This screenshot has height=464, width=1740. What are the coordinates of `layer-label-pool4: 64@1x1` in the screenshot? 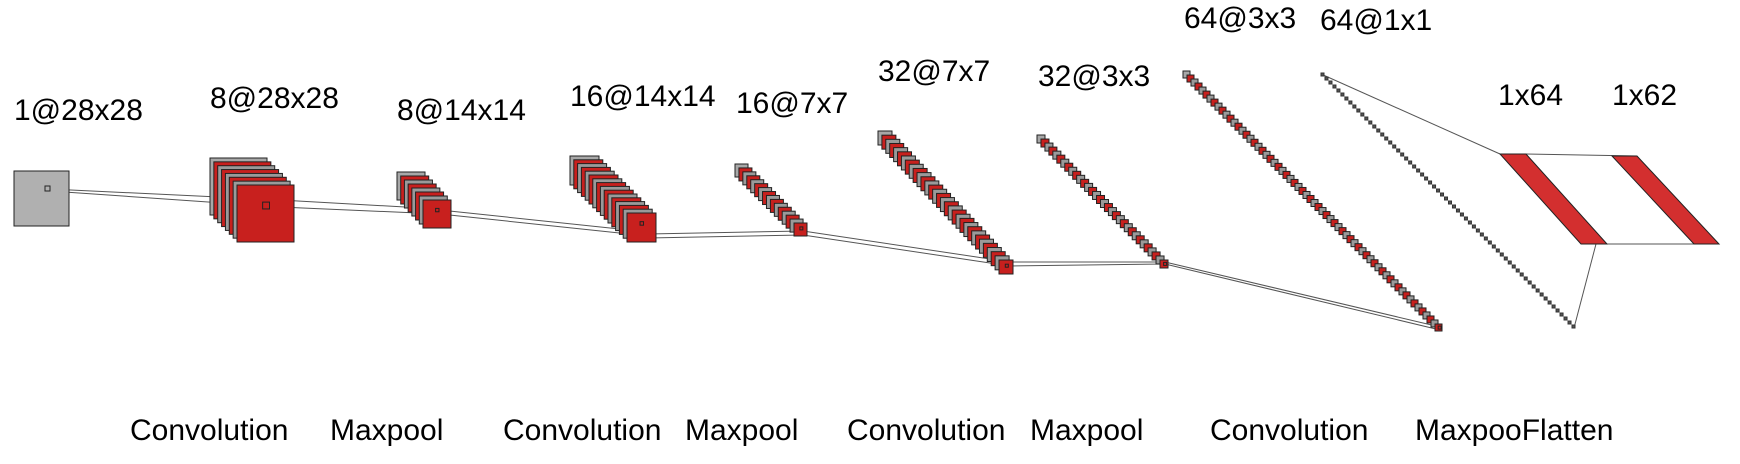 It's located at (1376, 20).